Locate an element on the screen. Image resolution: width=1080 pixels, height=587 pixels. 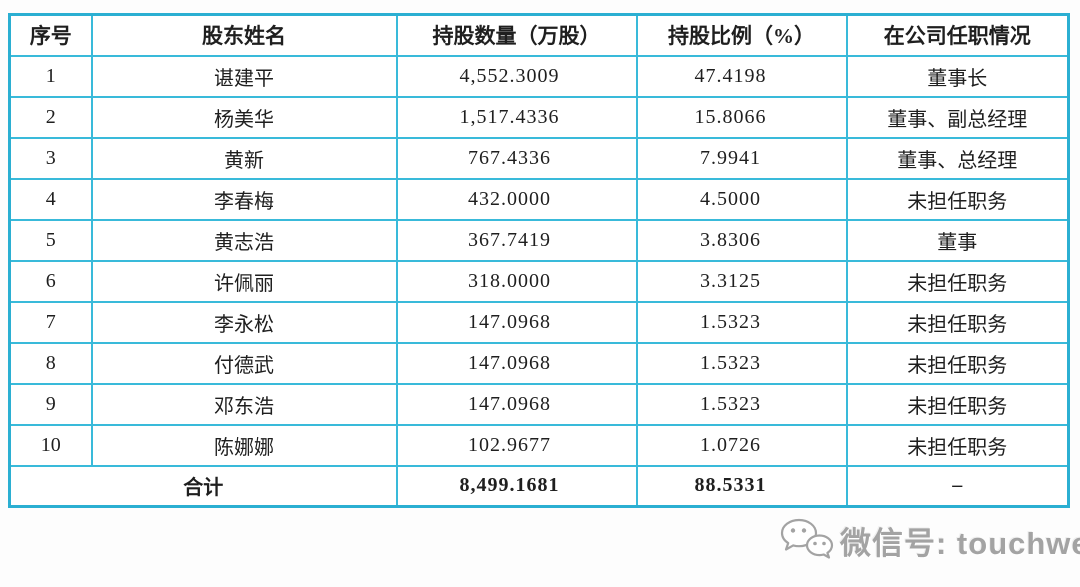
shareholder-name-cell: 黄志浩 is located at coordinates (244, 240).